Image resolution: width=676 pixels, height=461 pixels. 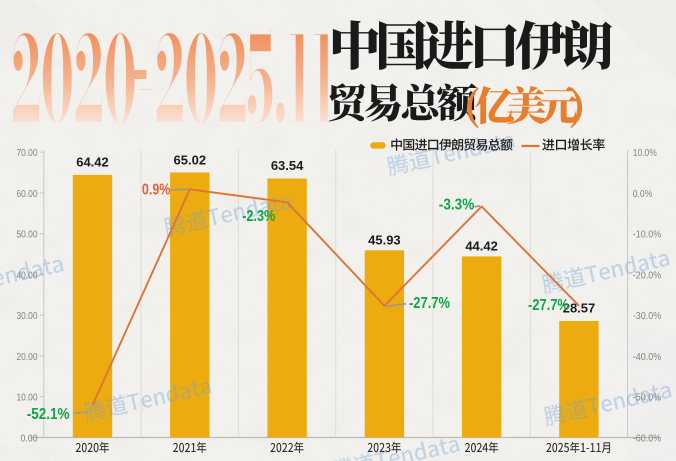 What do you see at coordinates (190, 159) in the screenshot?
I see `svg-text: 65.02` at bounding box center [190, 159].